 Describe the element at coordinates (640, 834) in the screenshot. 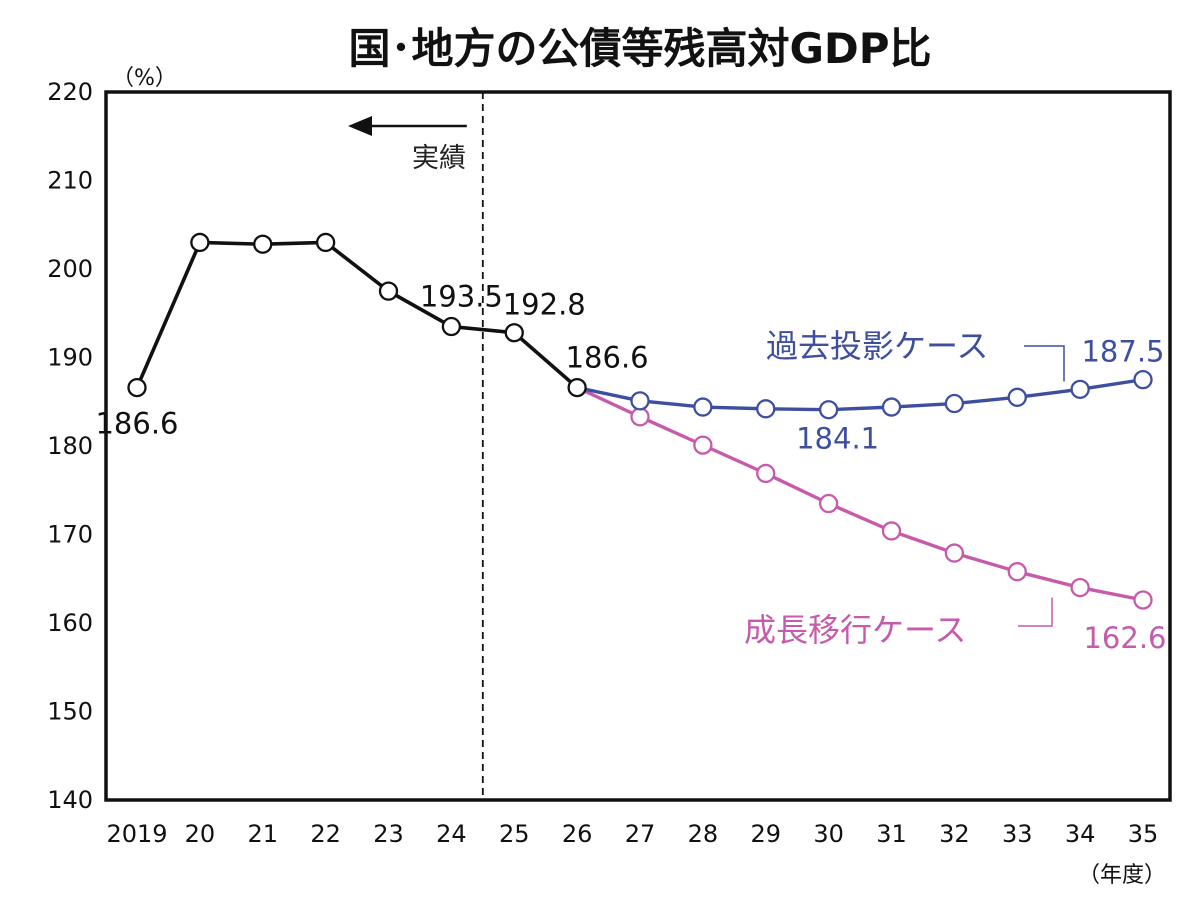

I see `x-tick-label: 27` at that location.